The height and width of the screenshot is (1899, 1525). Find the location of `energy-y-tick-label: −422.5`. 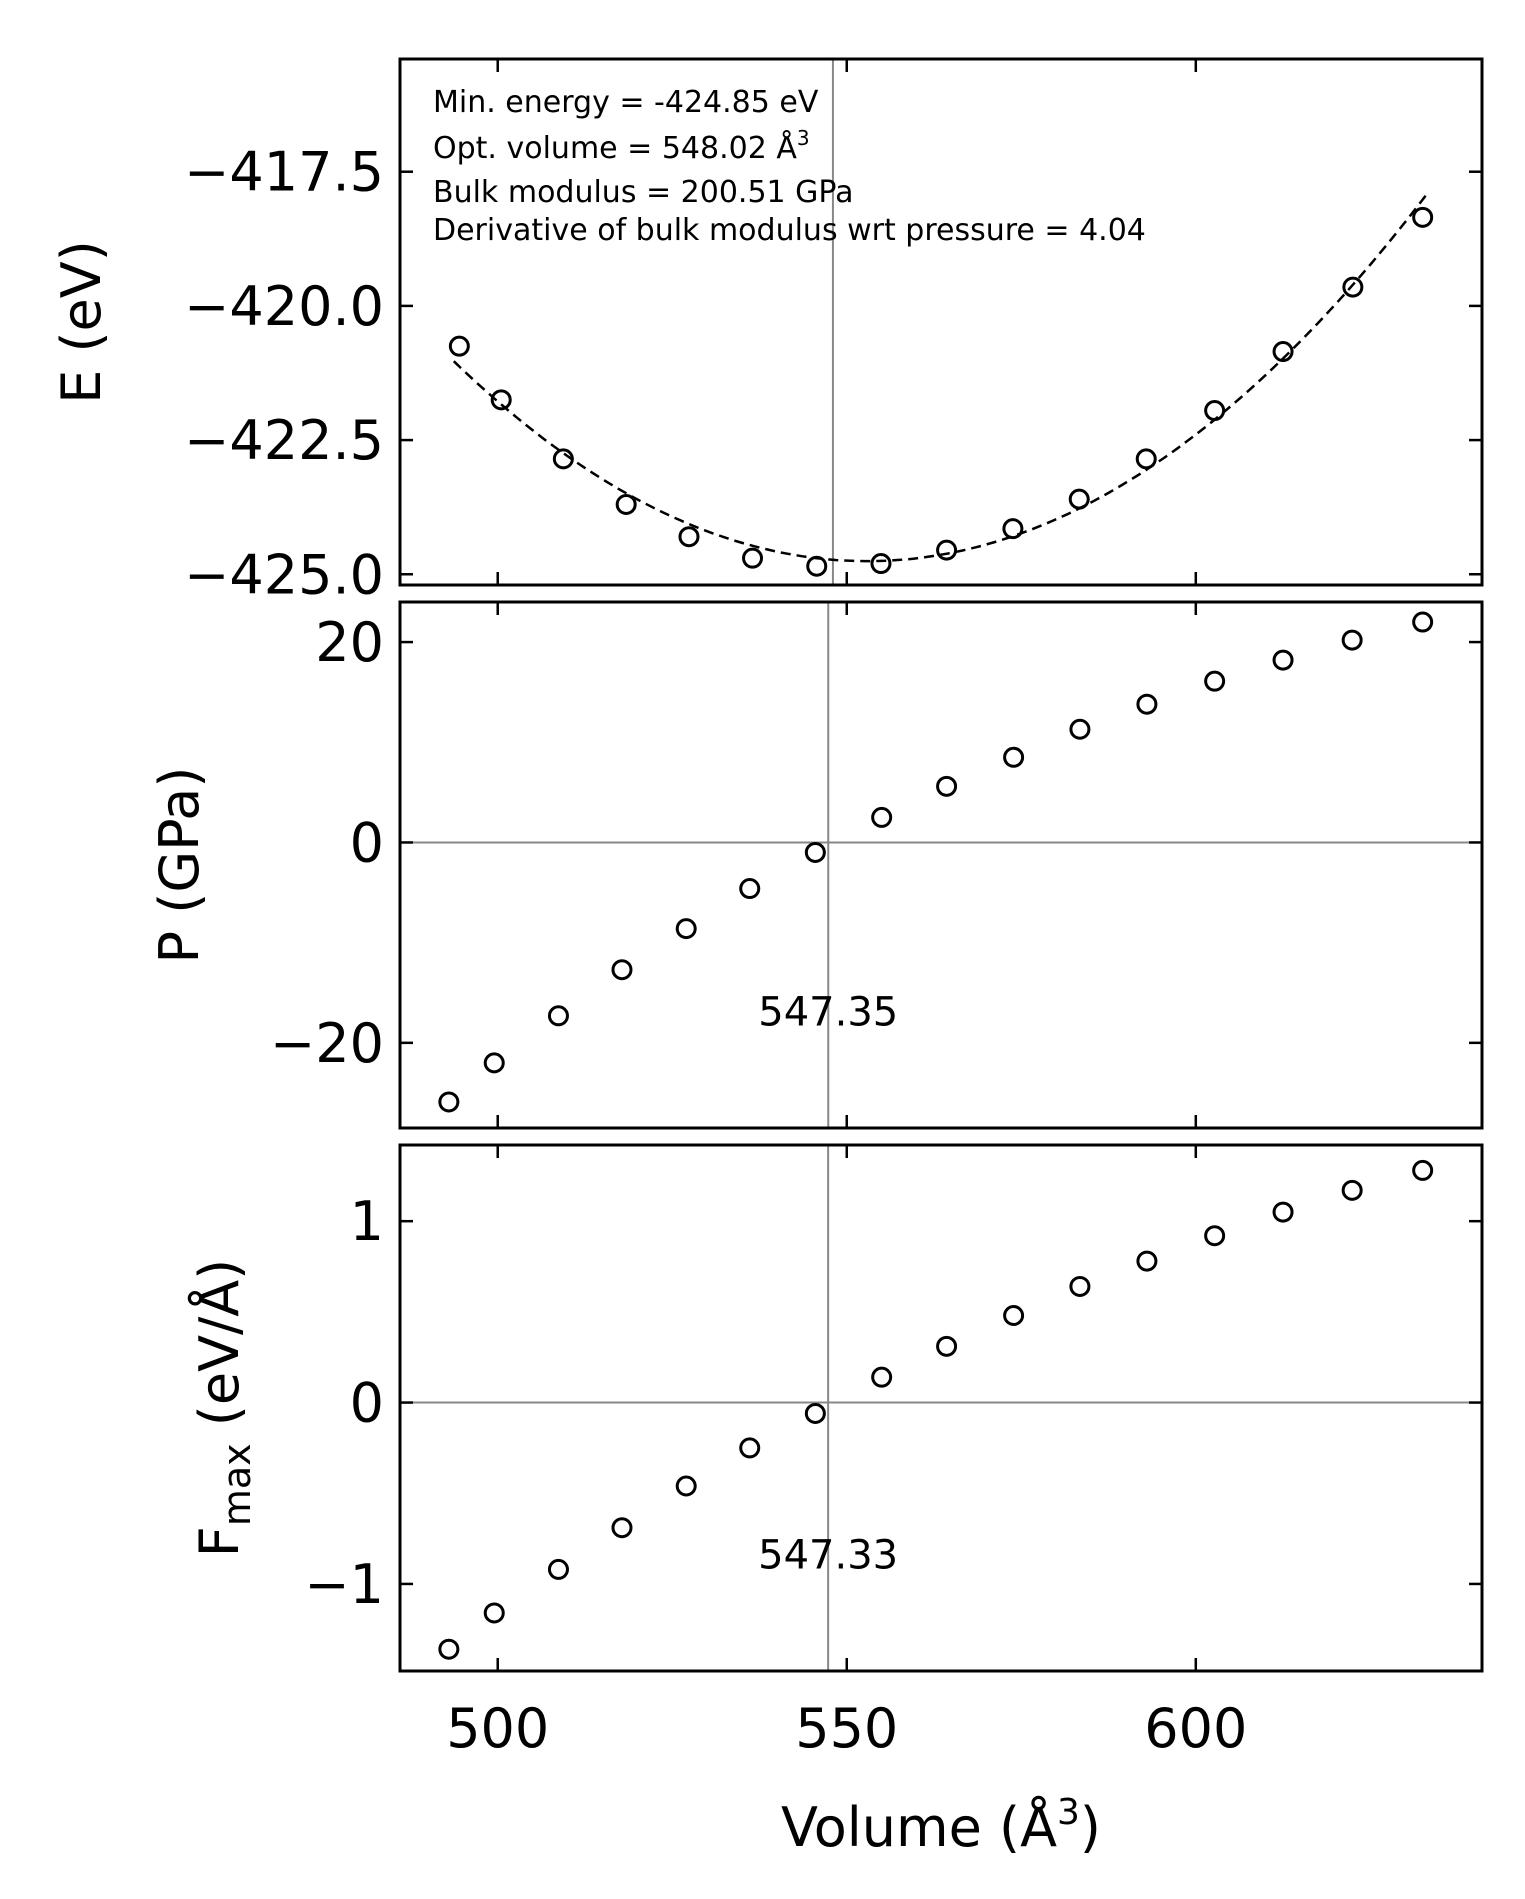

energy-y-tick-label: −422.5 is located at coordinates (284, 440).